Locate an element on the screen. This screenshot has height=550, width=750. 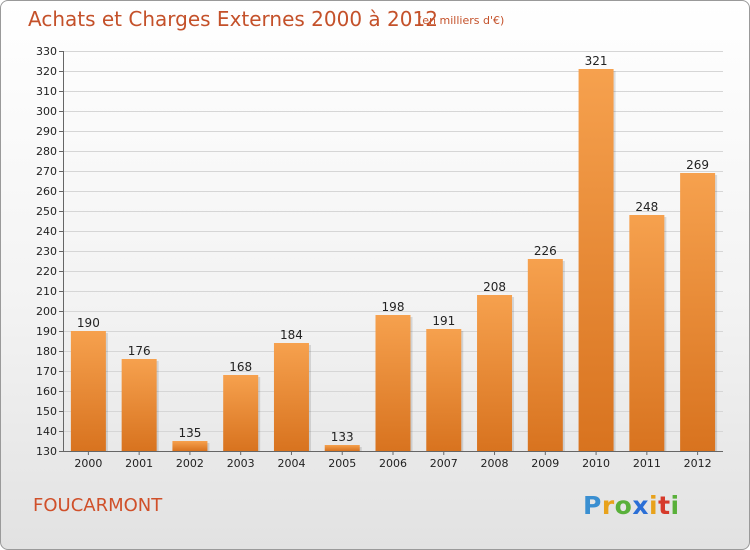
data-label: 190 is located at coordinates (88, 323).